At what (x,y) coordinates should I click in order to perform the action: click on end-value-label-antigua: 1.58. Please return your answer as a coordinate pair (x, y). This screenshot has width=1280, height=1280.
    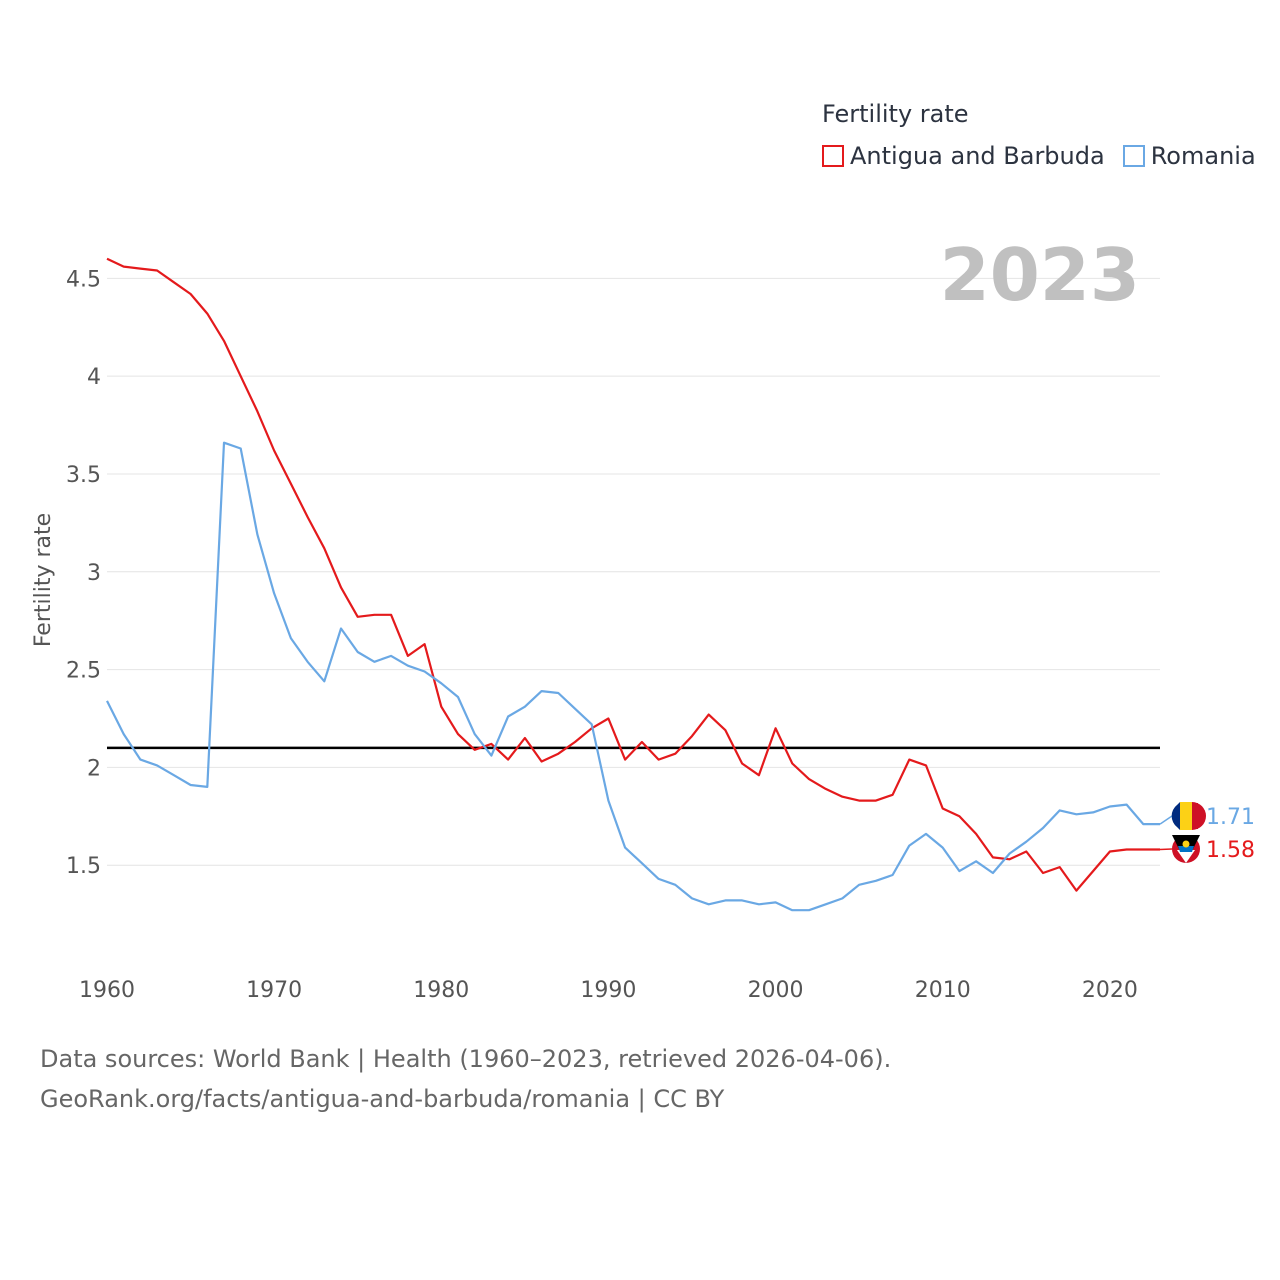
    Looking at the image, I should click on (1230, 850).